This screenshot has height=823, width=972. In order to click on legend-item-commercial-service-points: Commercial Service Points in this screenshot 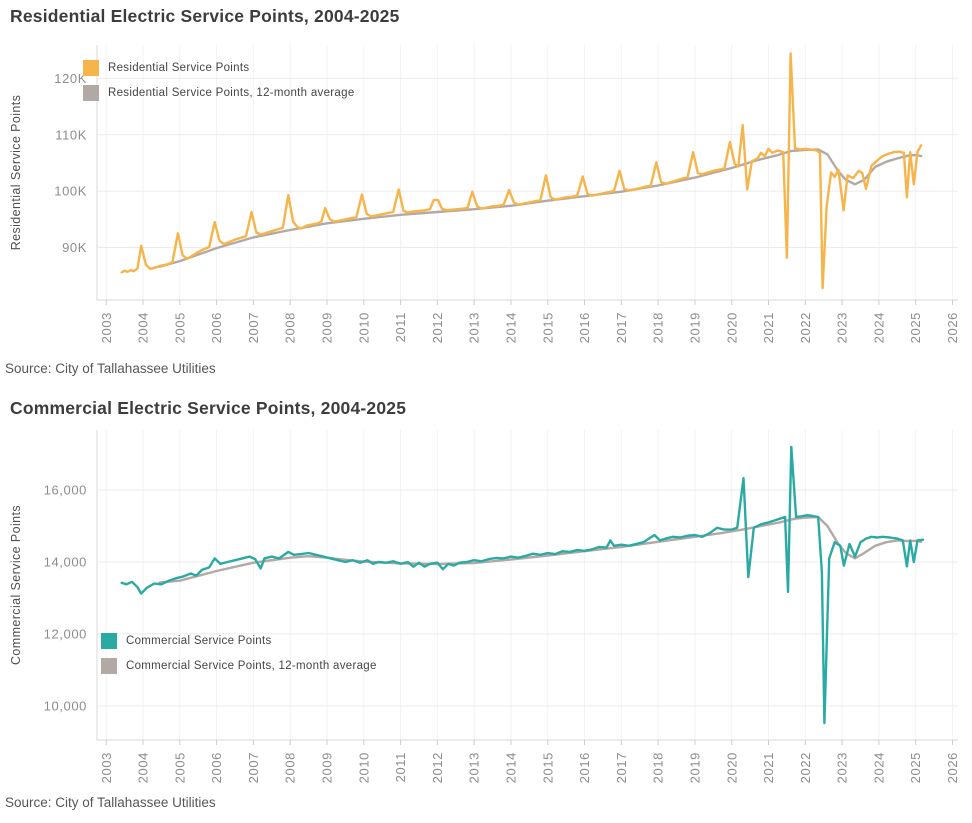, I will do `click(239, 641)`.